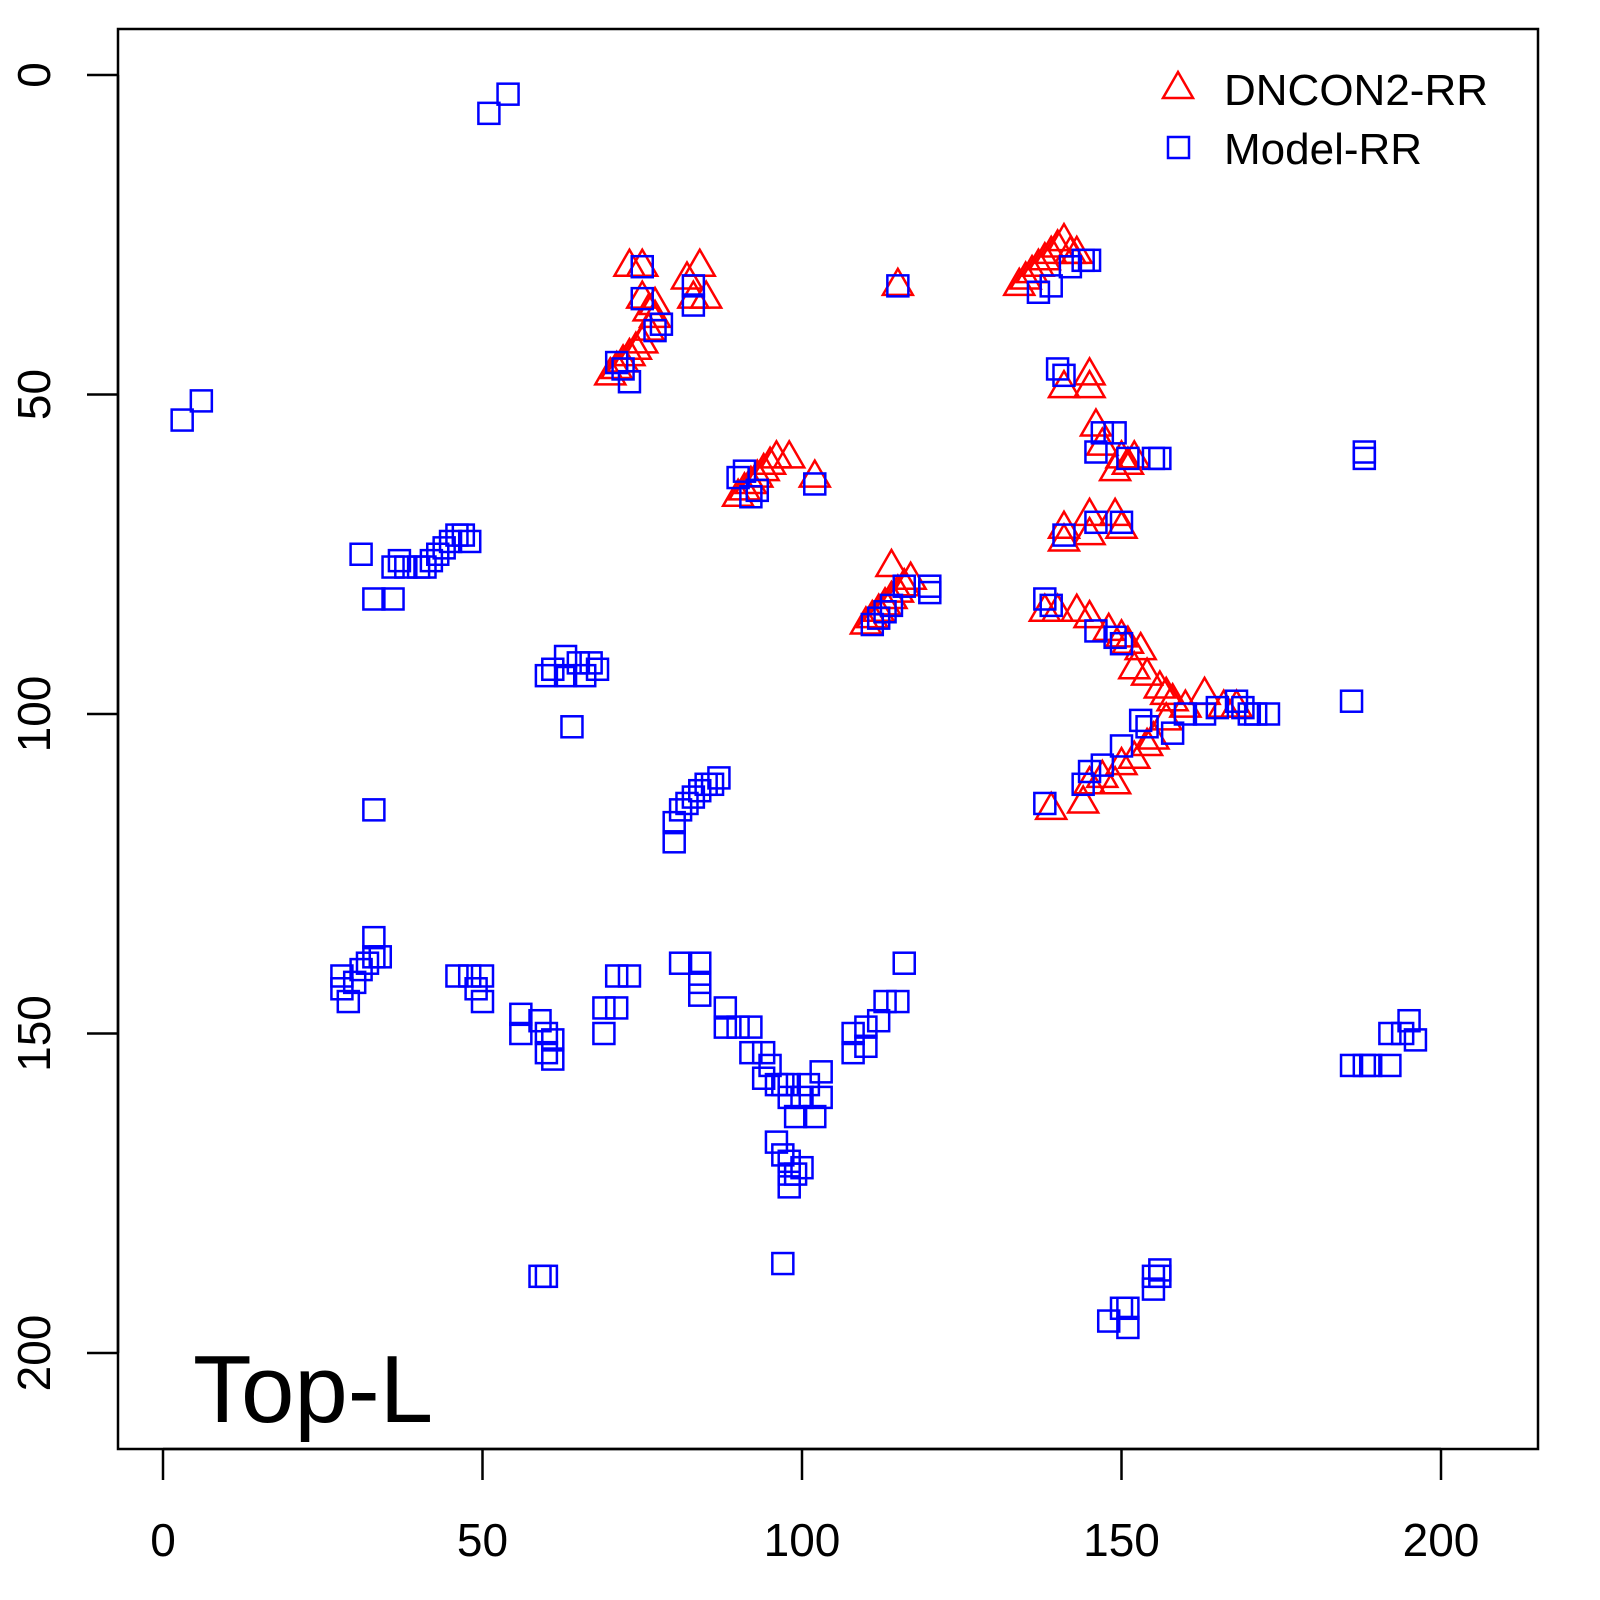 The image size is (1600, 1600). I want to click on legend-label-dncon2: DNCON2-RR, so click(1356, 90).